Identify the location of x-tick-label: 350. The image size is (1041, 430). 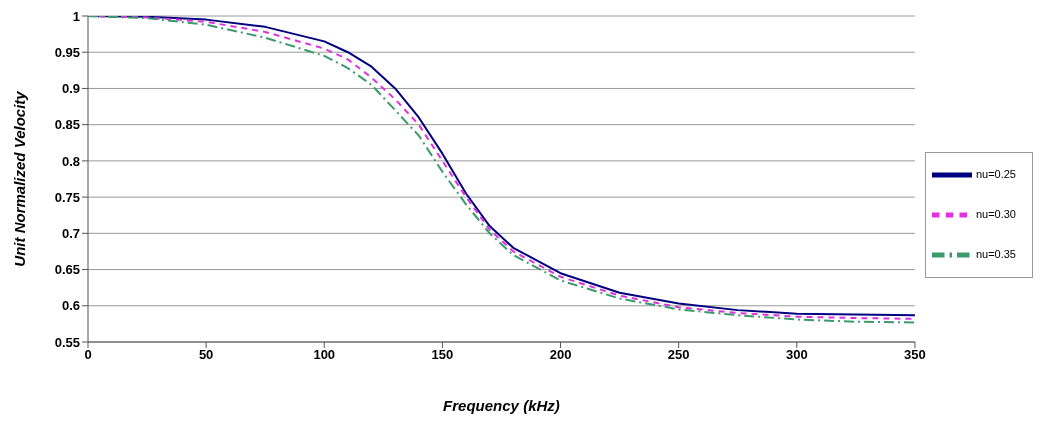
(915, 355).